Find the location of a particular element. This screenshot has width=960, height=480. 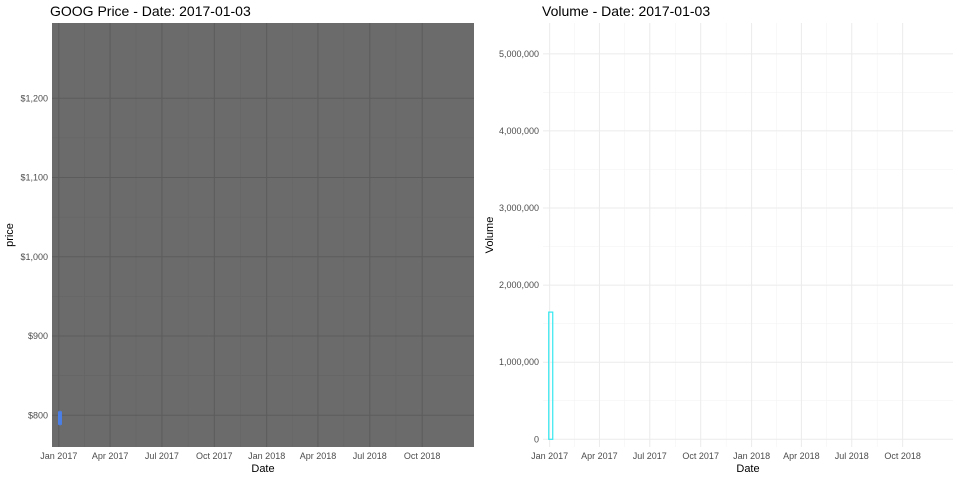

y-tick-label: $900 is located at coordinates (38, 336).